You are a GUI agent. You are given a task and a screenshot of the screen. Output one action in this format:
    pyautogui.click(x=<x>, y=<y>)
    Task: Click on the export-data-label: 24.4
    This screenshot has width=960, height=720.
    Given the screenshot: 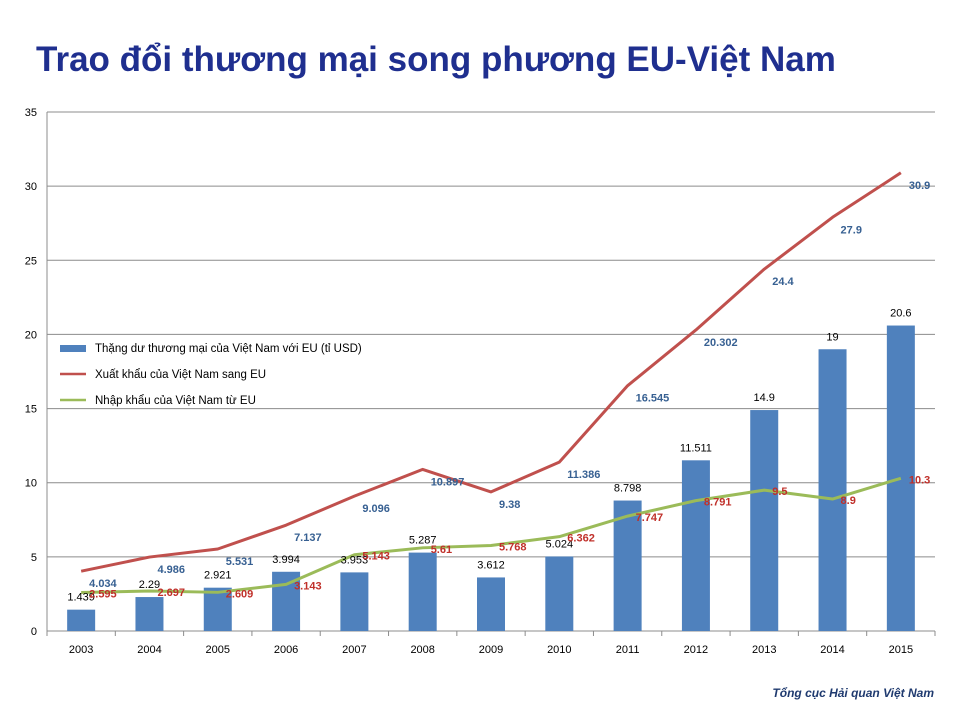 What is the action you would take?
    pyautogui.click(x=783, y=282)
    